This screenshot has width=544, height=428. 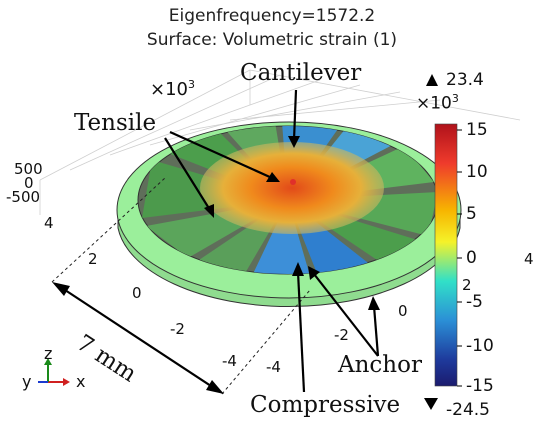 What do you see at coordinates (380, 365) in the screenshot?
I see `label-anchor: Anchor` at bounding box center [380, 365].